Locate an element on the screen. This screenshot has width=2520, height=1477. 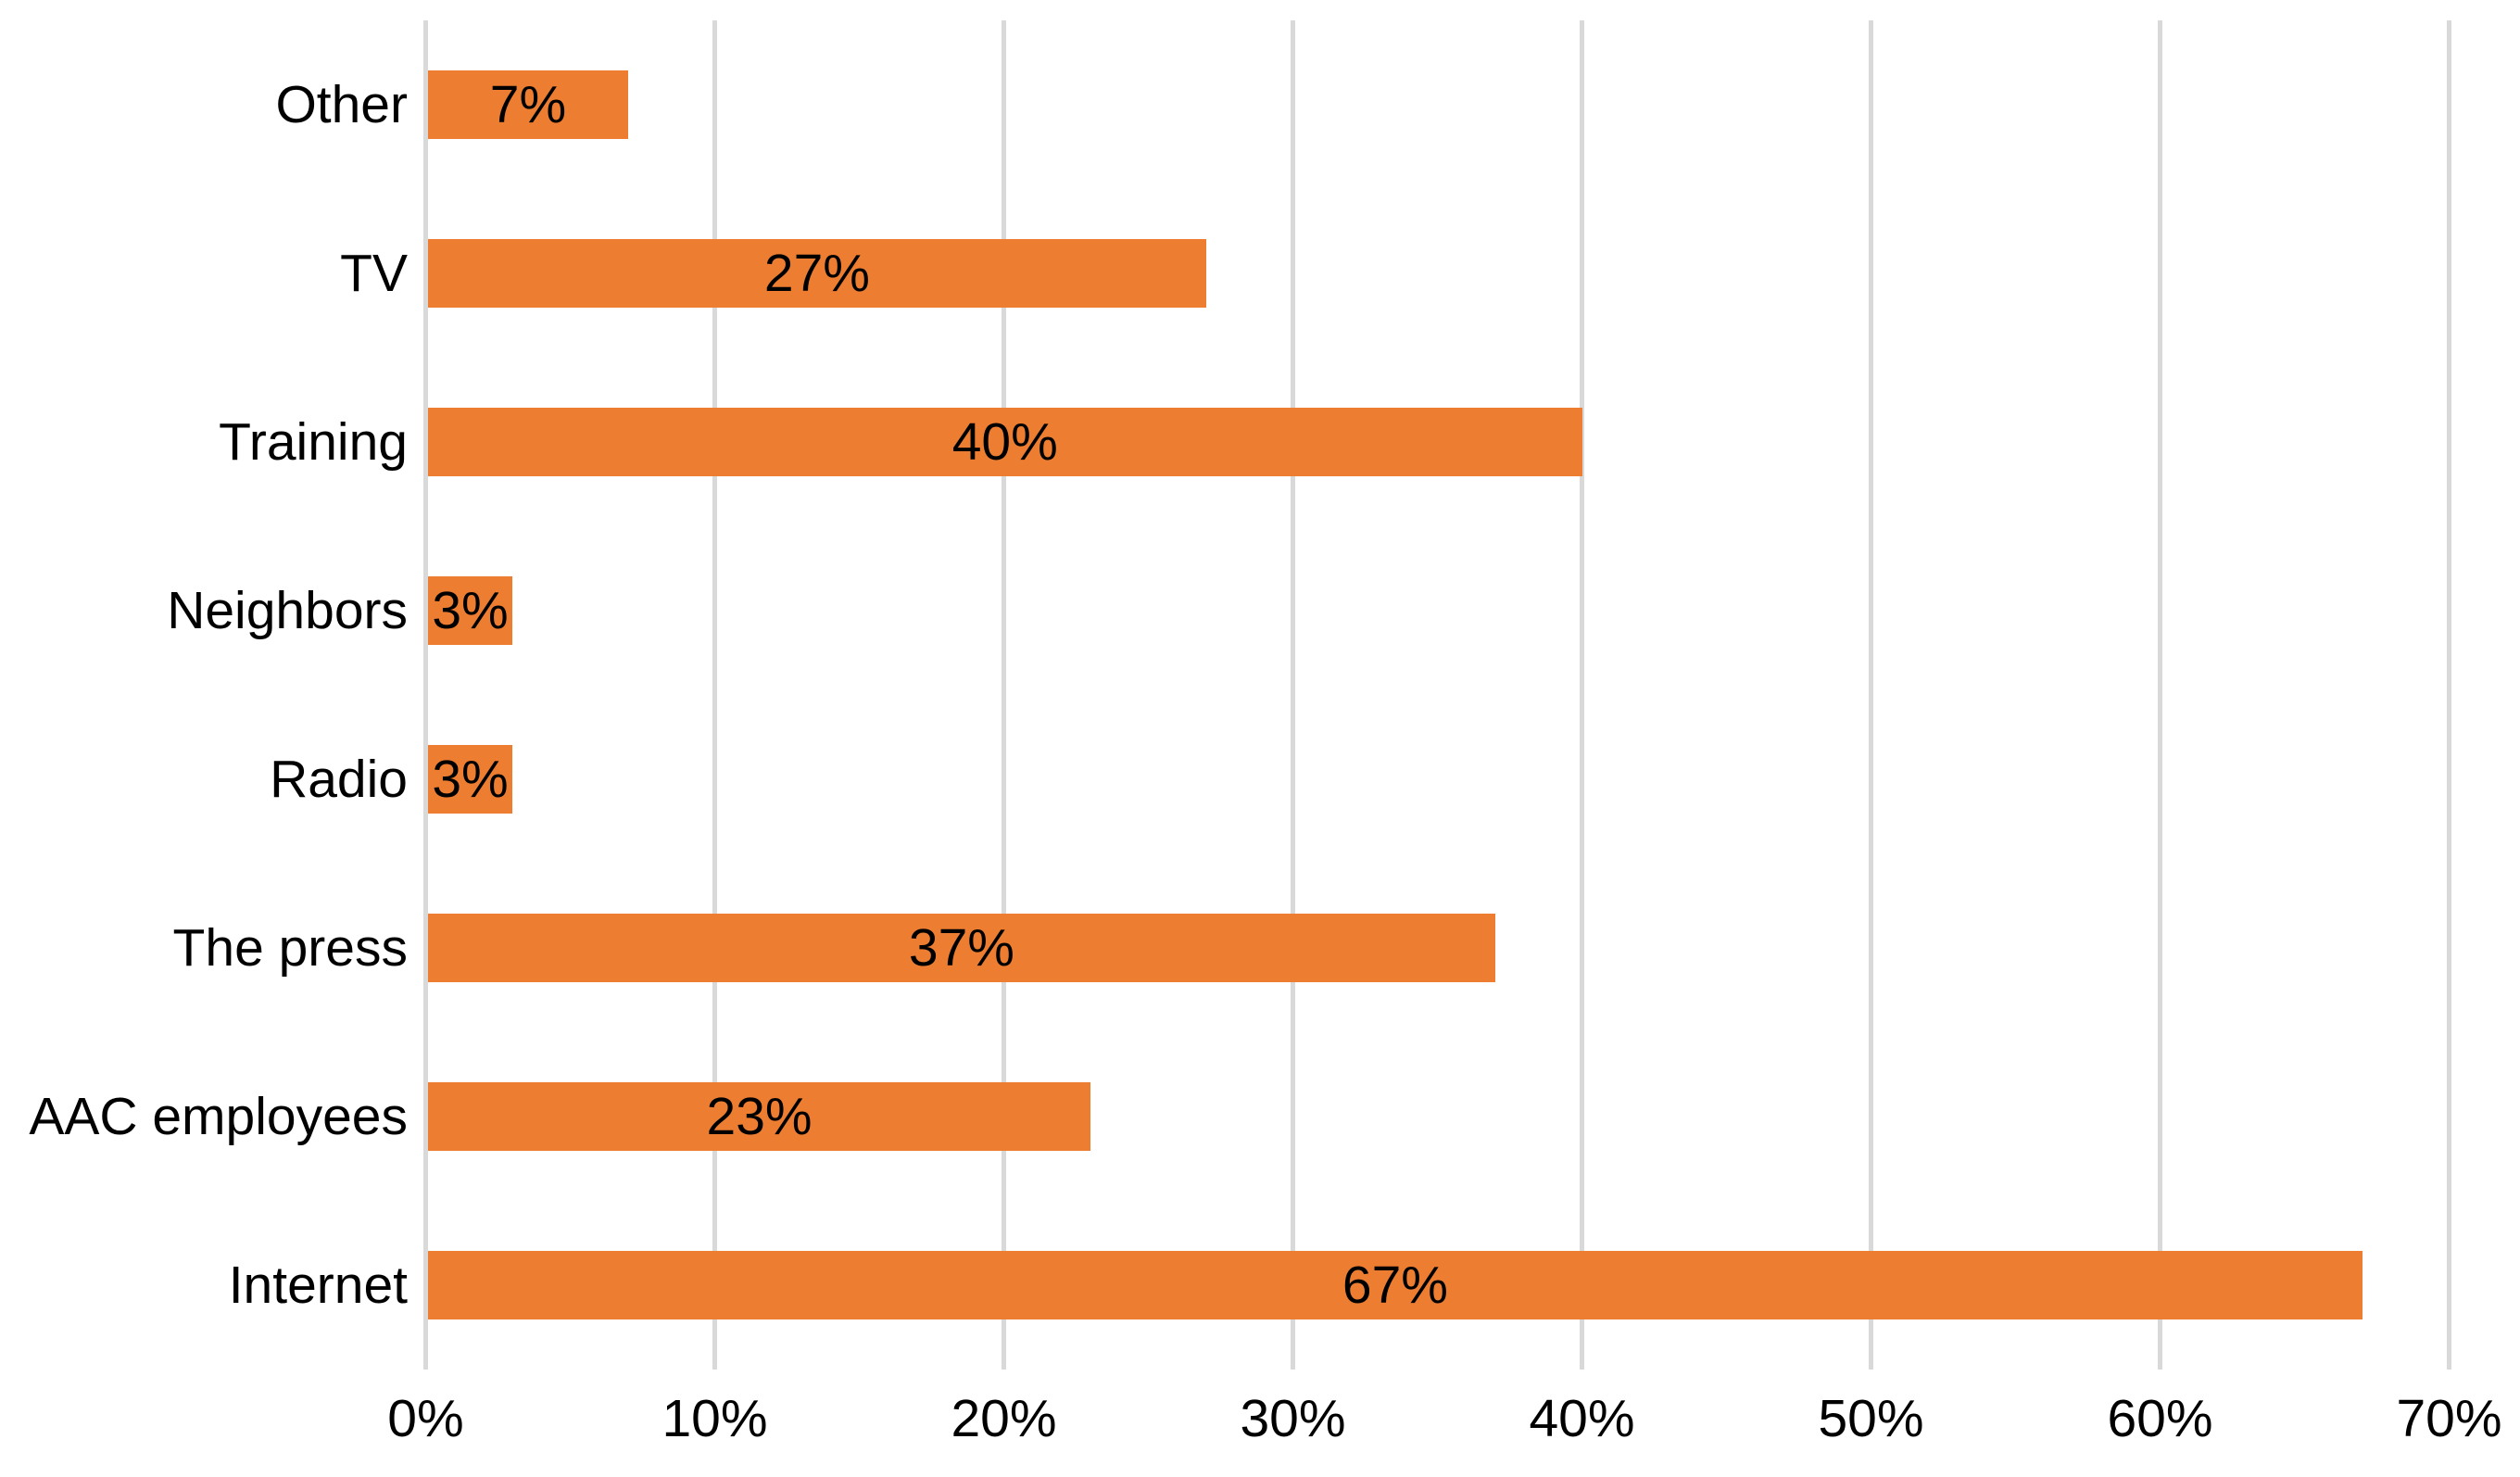
category-label: Neighbors is located at coordinates (287, 610).